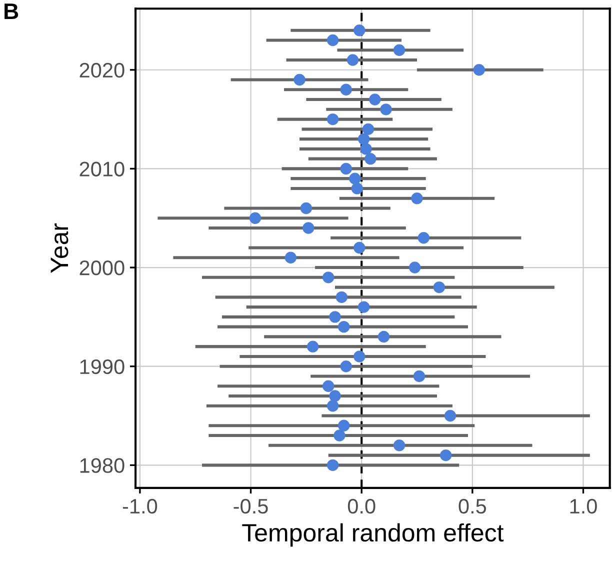 This screenshot has height=574, width=616. What do you see at coordinates (102, 70) in the screenshot?
I see `y-tick-label: 2020` at bounding box center [102, 70].